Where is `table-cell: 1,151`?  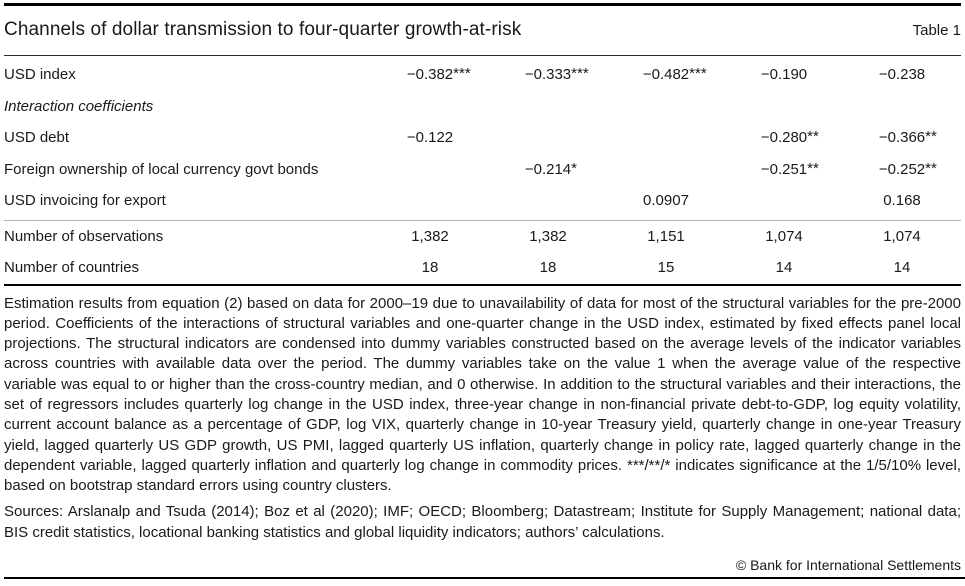 table-cell: 1,151 is located at coordinates (666, 236).